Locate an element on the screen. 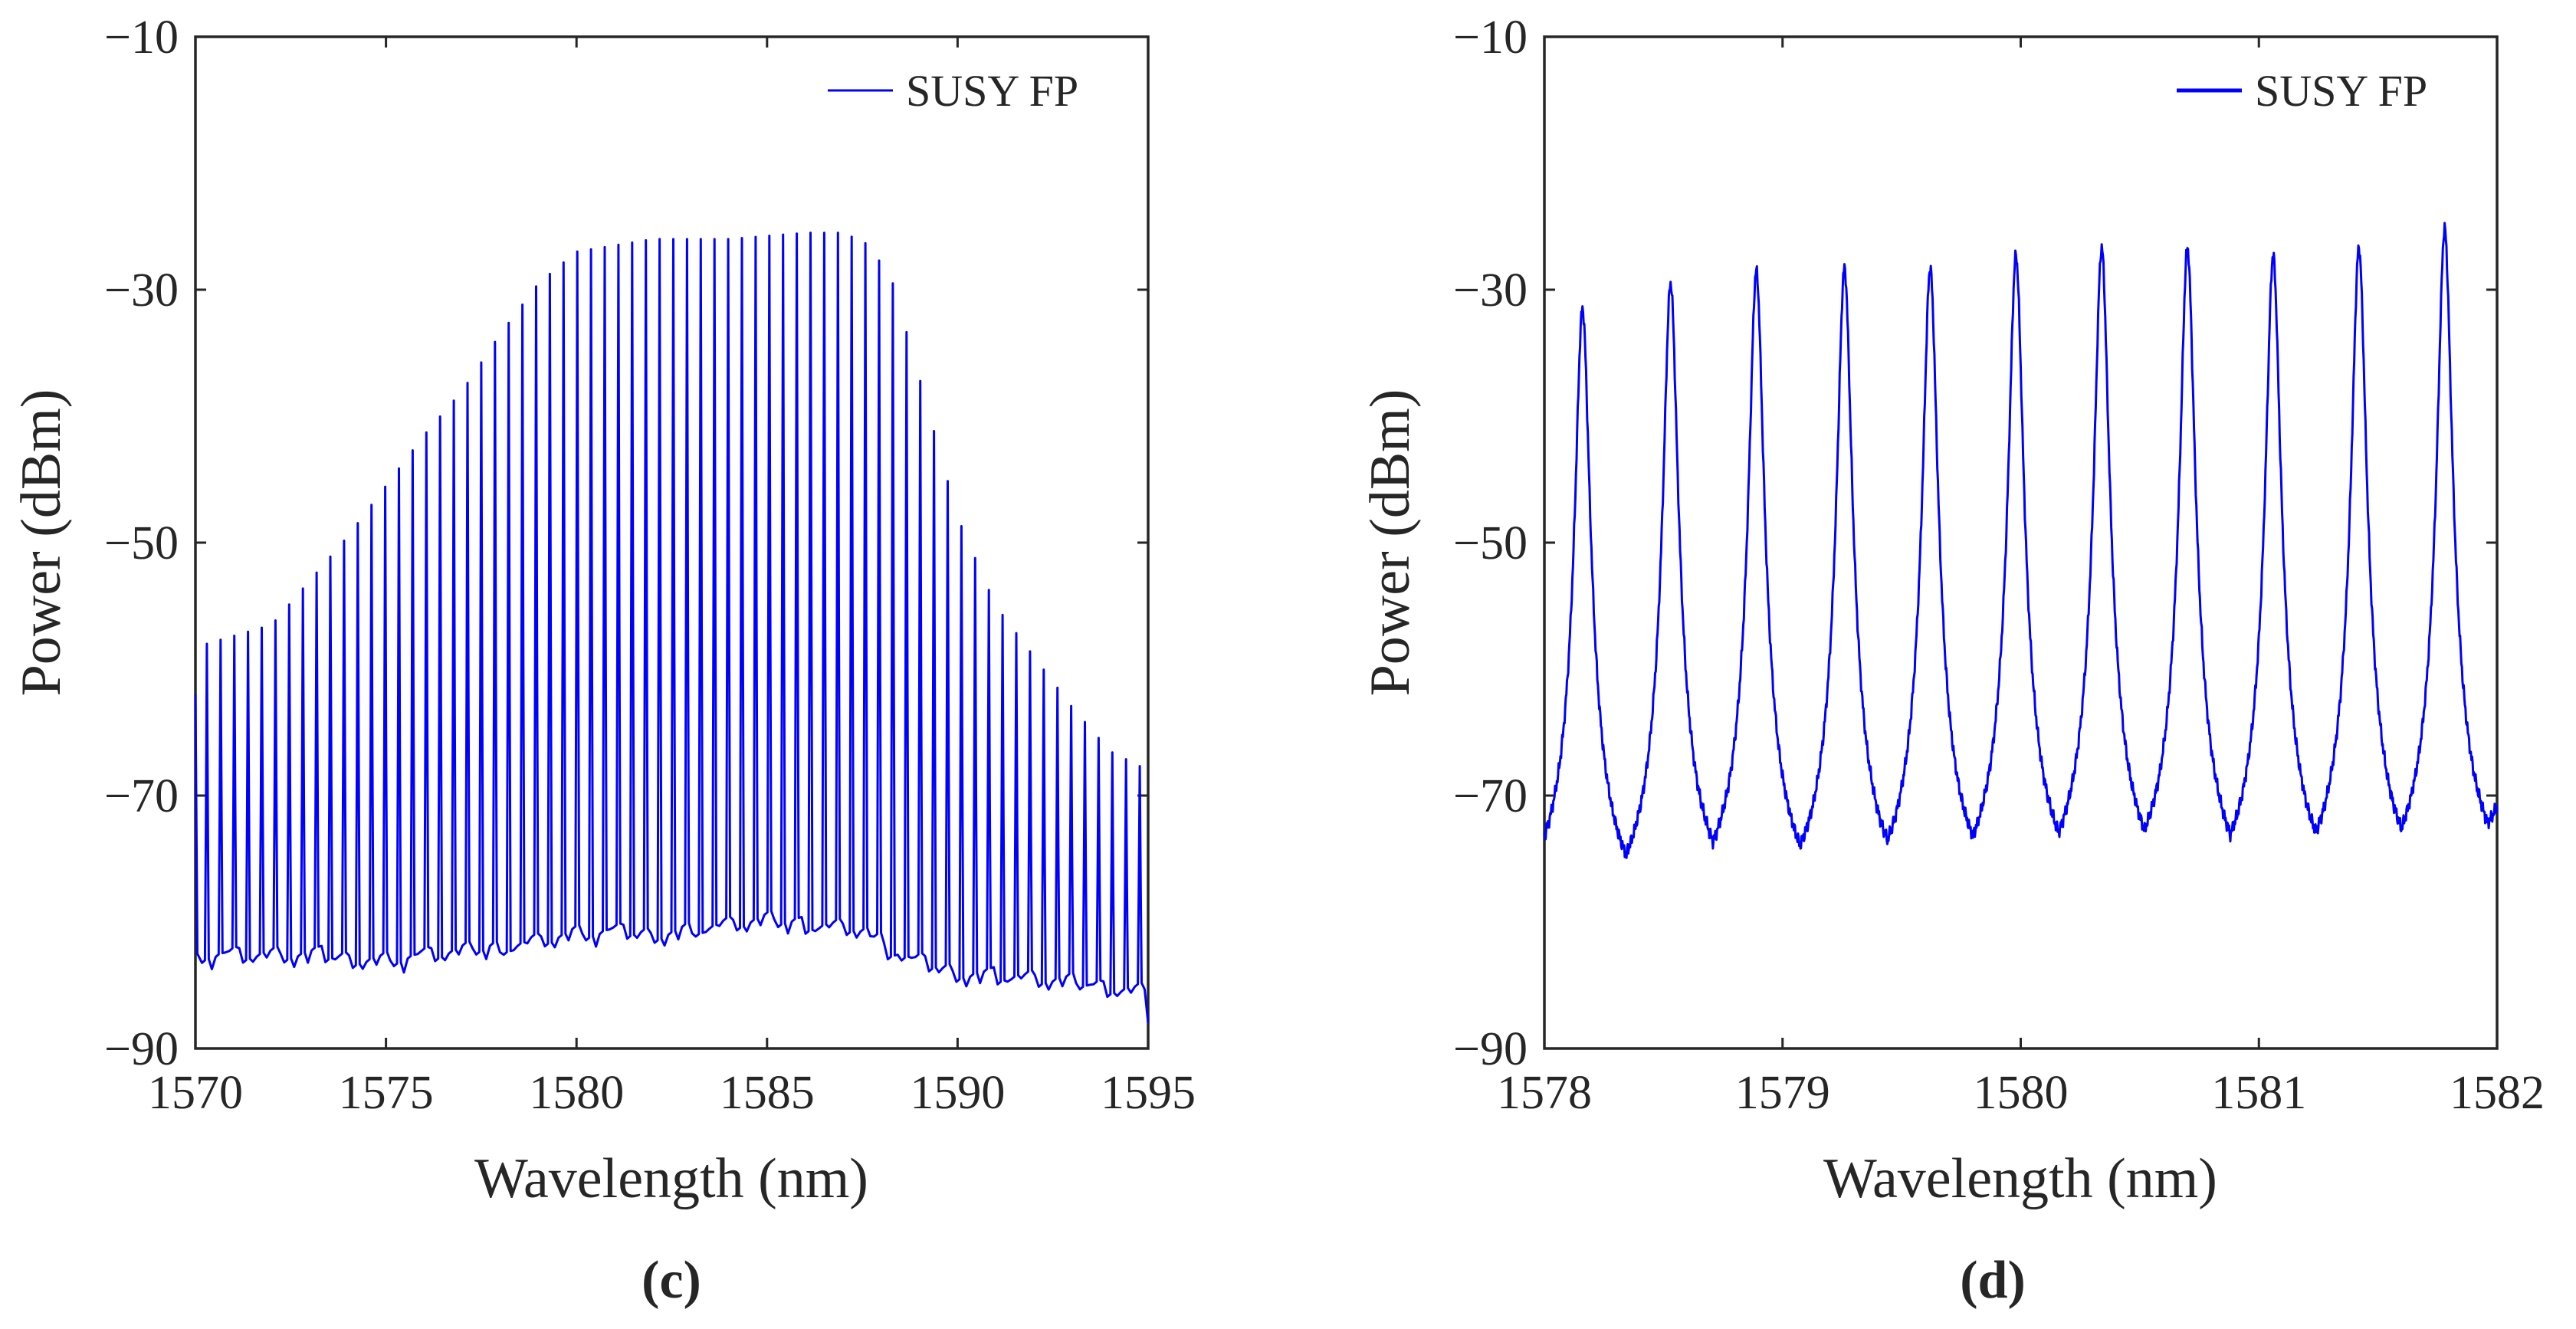 This screenshot has width=2576, height=1329. x-tick-labels: 1578 1579 1580 1581 1582 is located at coordinates (2021, 1093).